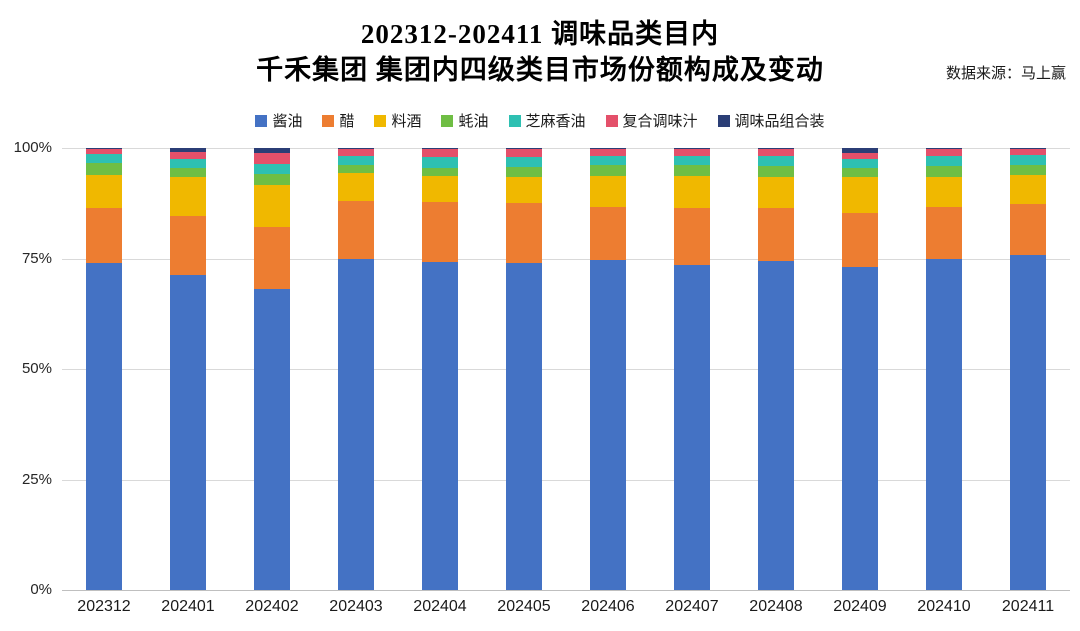 The height and width of the screenshot is (631, 1080). What do you see at coordinates (692, 237) in the screenshot?
I see `bar-segment-202407-醋` at bounding box center [692, 237].